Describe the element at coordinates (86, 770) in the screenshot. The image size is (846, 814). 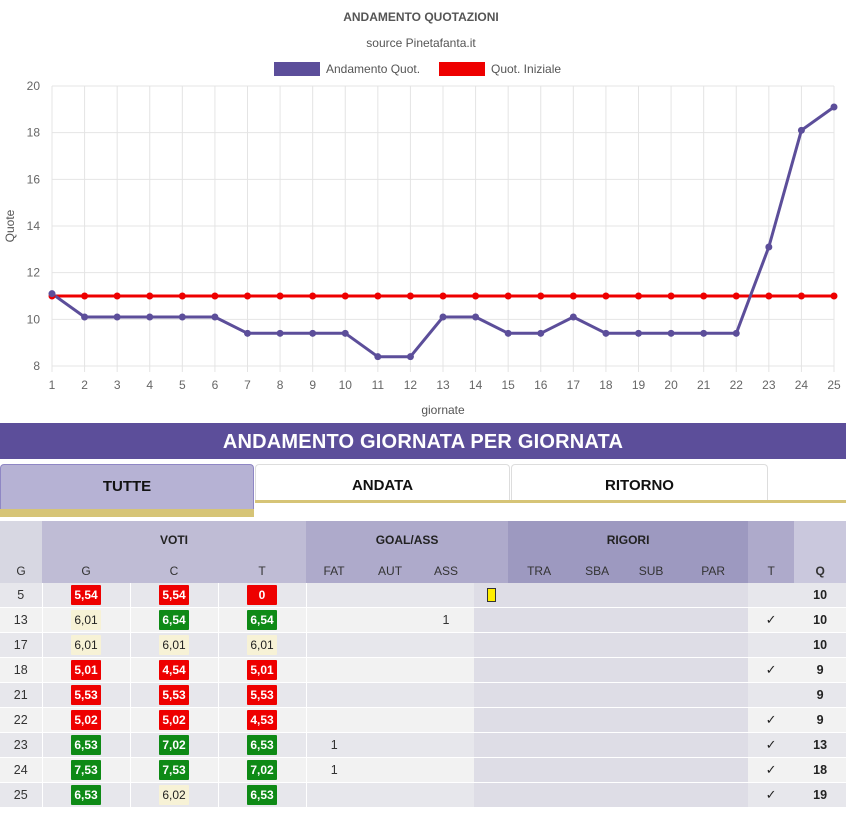
I see `voto-g: 7,53` at that location.